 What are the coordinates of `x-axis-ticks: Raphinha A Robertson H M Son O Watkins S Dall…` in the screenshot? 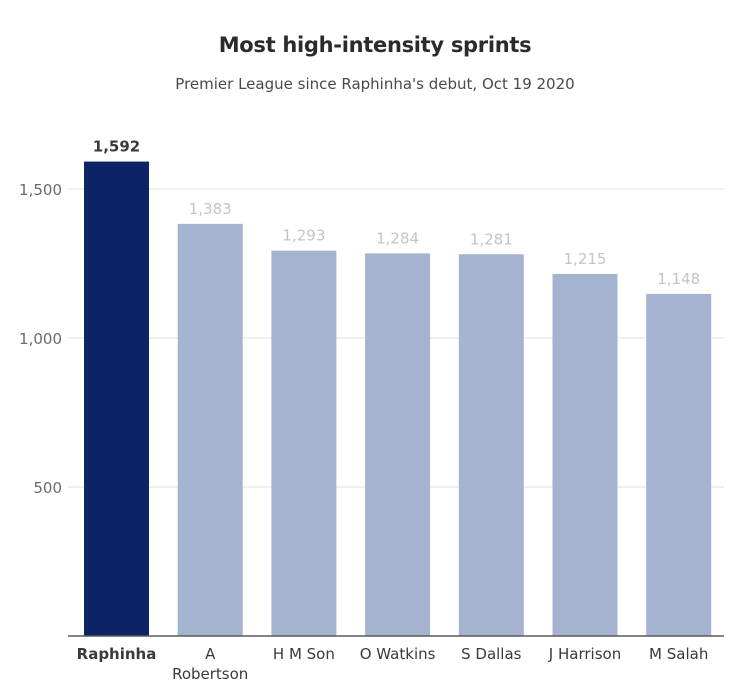 It's located at (393, 664).